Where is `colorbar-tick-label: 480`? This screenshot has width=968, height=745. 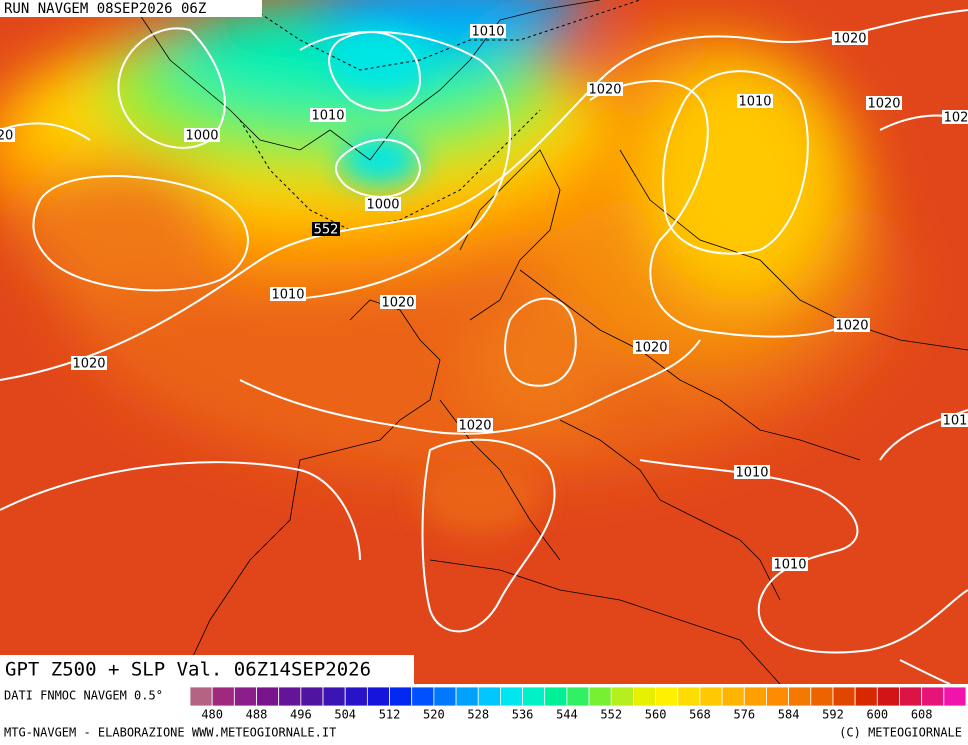
colorbar-tick-label: 480 is located at coordinates (212, 715).